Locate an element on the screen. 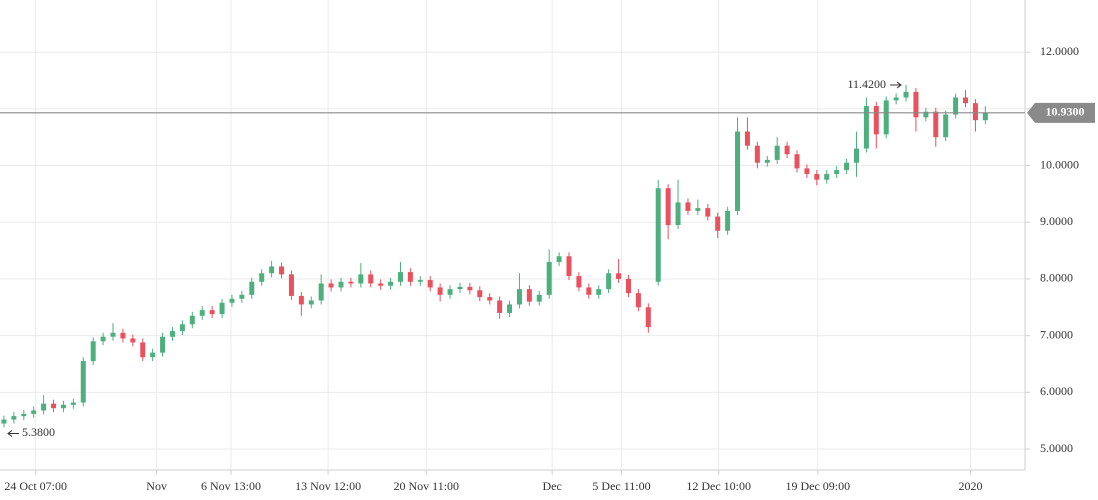 The image size is (1098, 500). x-tick-label: 6 Nov 13:00 is located at coordinates (231, 486).